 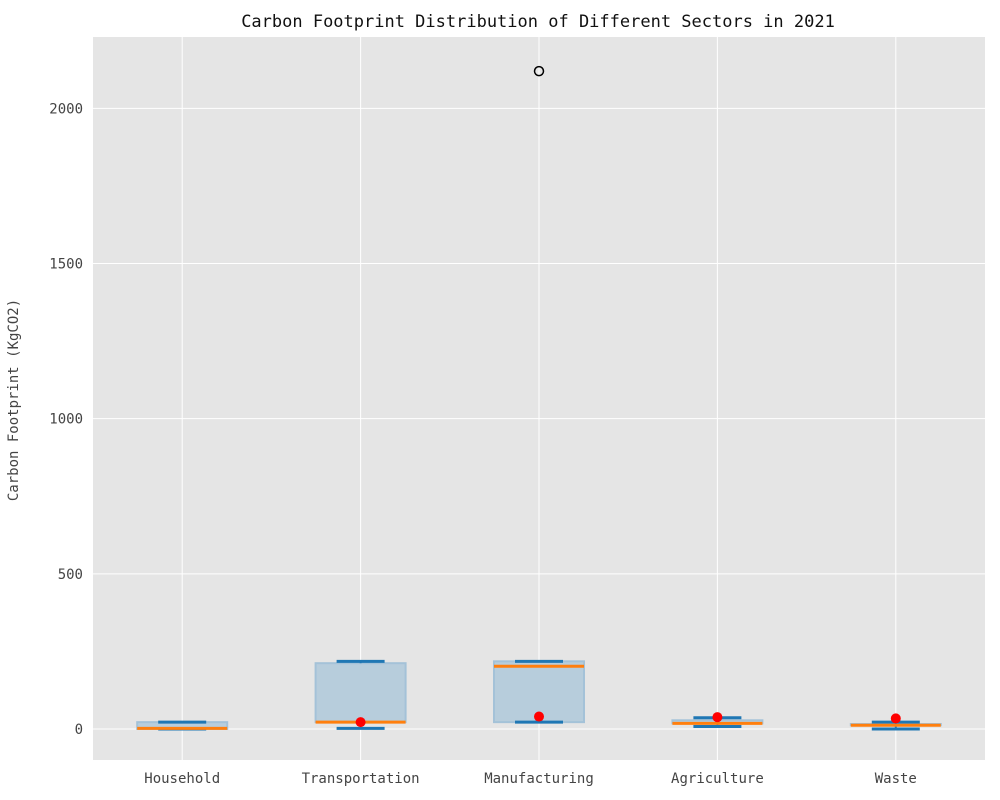 I want to click on x-tick-label: Manufacturing, so click(x=539, y=779).